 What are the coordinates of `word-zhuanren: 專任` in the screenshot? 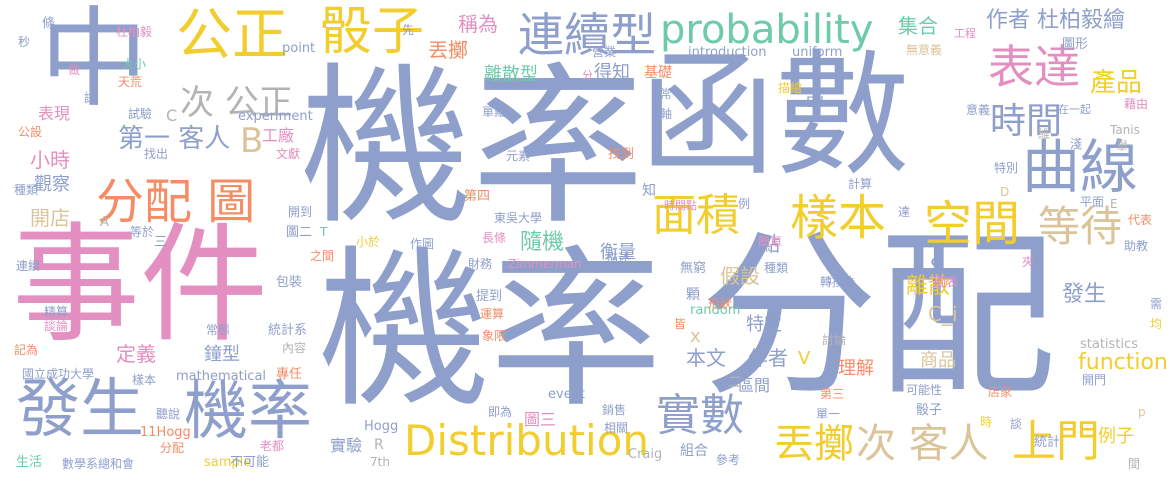 It's located at (289, 374).